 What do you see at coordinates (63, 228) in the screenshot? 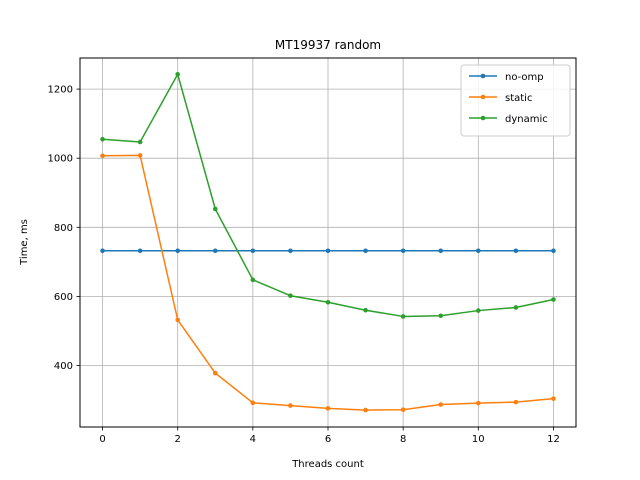
I see `y-tick-label: 800` at bounding box center [63, 228].